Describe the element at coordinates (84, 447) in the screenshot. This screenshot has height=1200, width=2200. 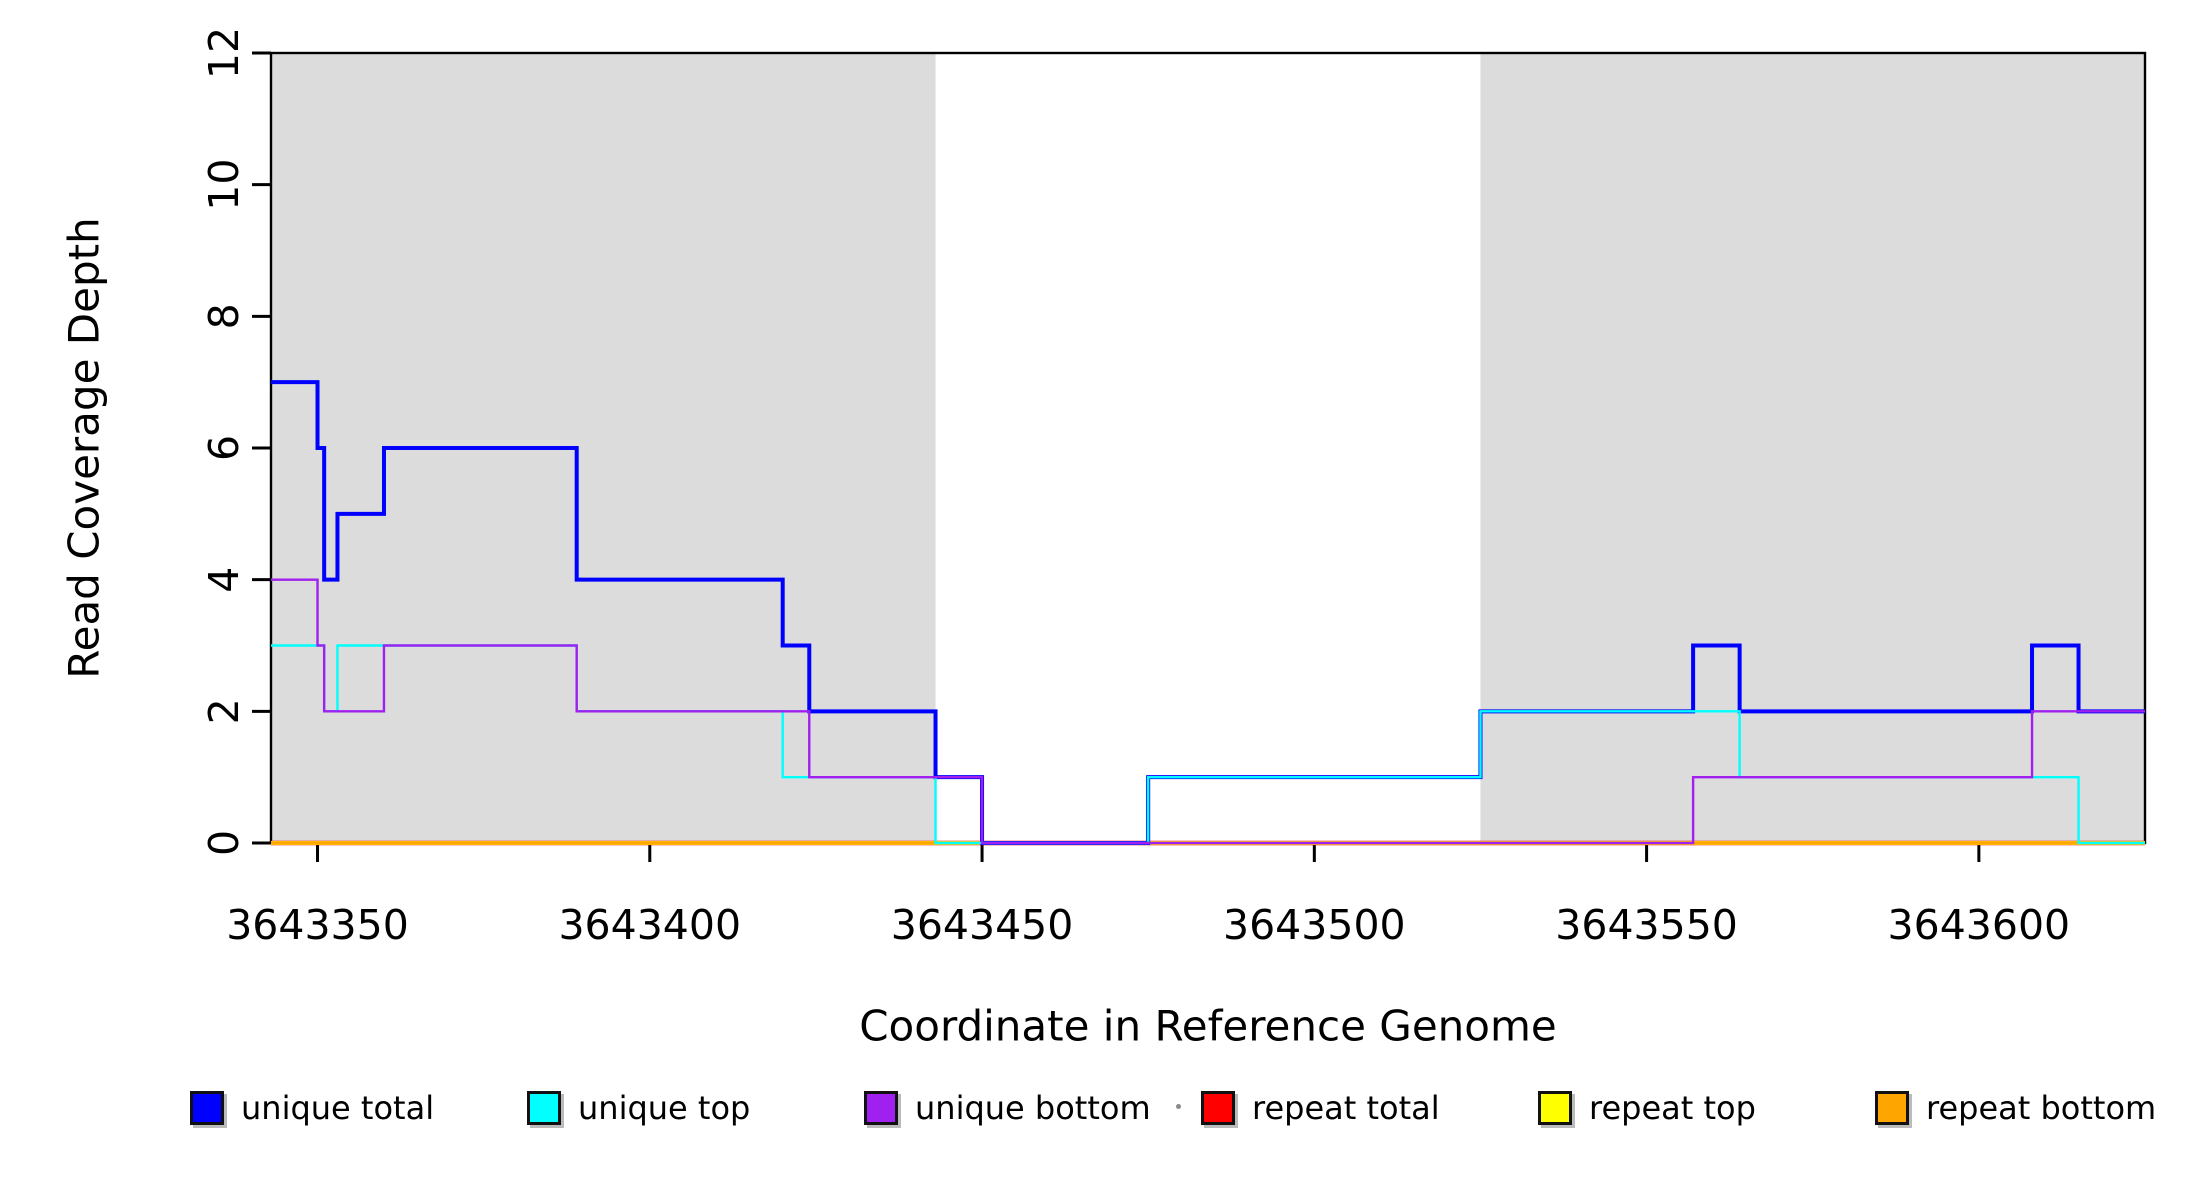
I see `y-axis-title: Read Coverage Depth` at that location.